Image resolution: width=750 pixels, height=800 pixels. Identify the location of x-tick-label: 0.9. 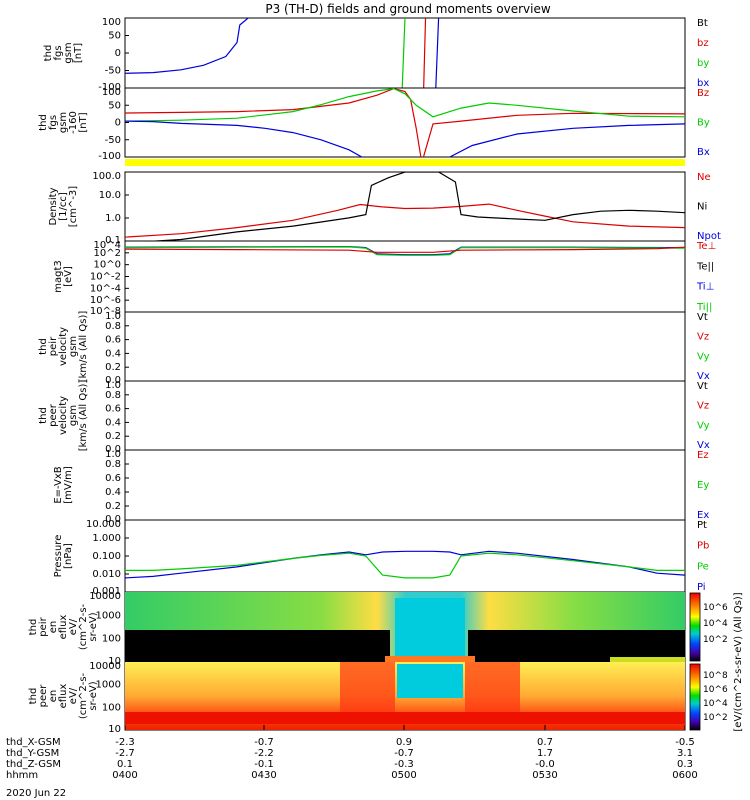
(404, 742).